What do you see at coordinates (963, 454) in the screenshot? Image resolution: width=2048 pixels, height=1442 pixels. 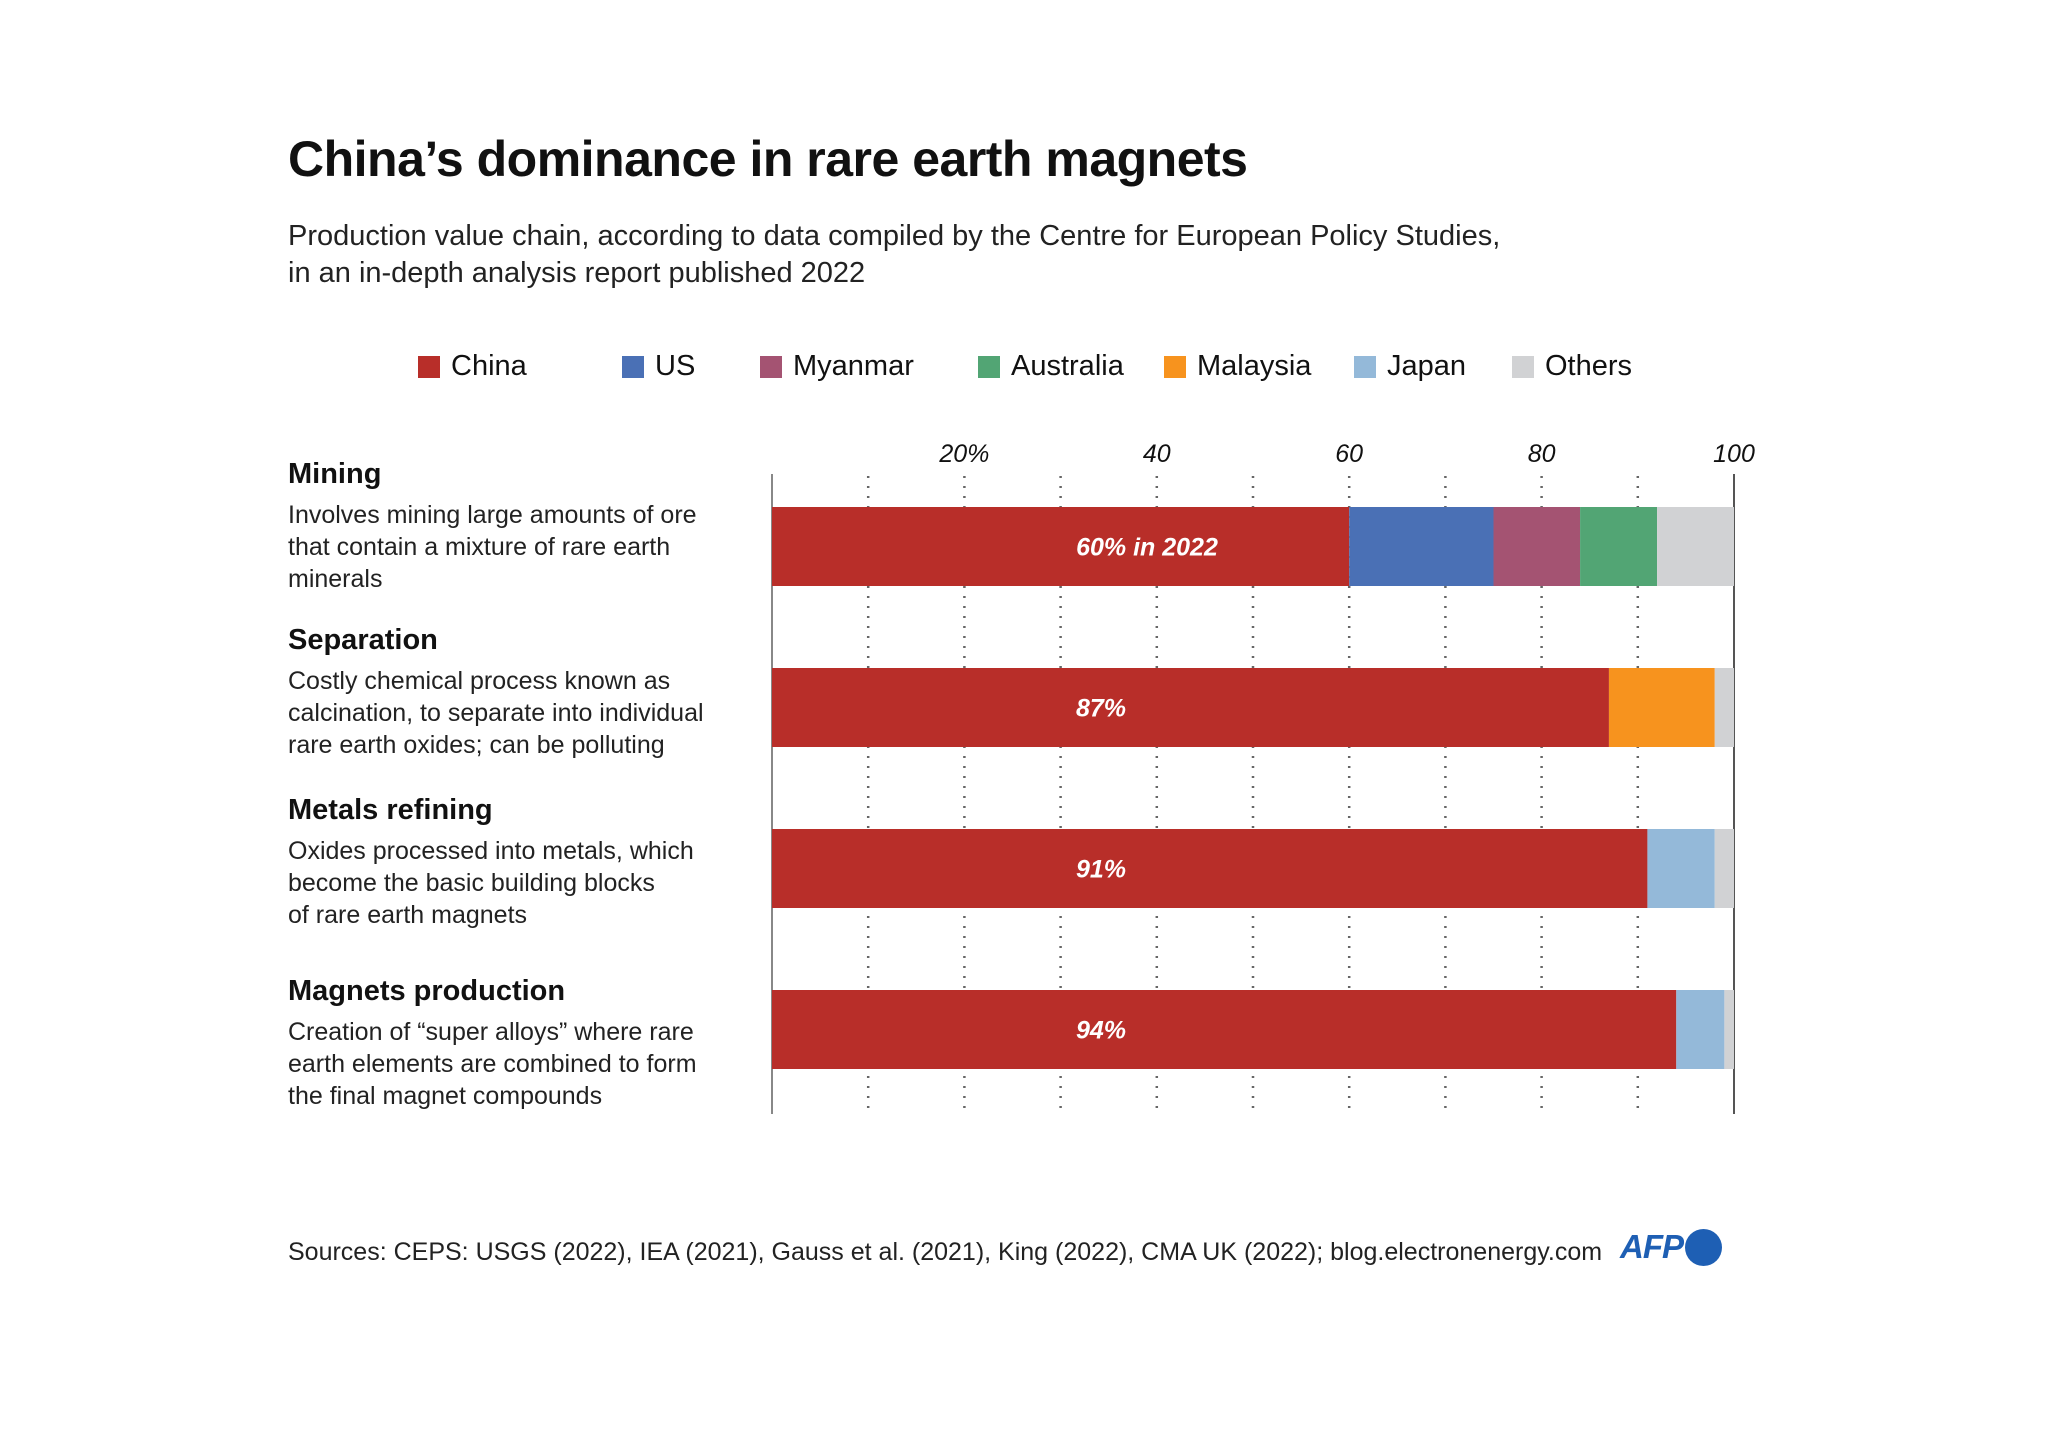 I see `x-tick-label: 20%` at bounding box center [963, 454].